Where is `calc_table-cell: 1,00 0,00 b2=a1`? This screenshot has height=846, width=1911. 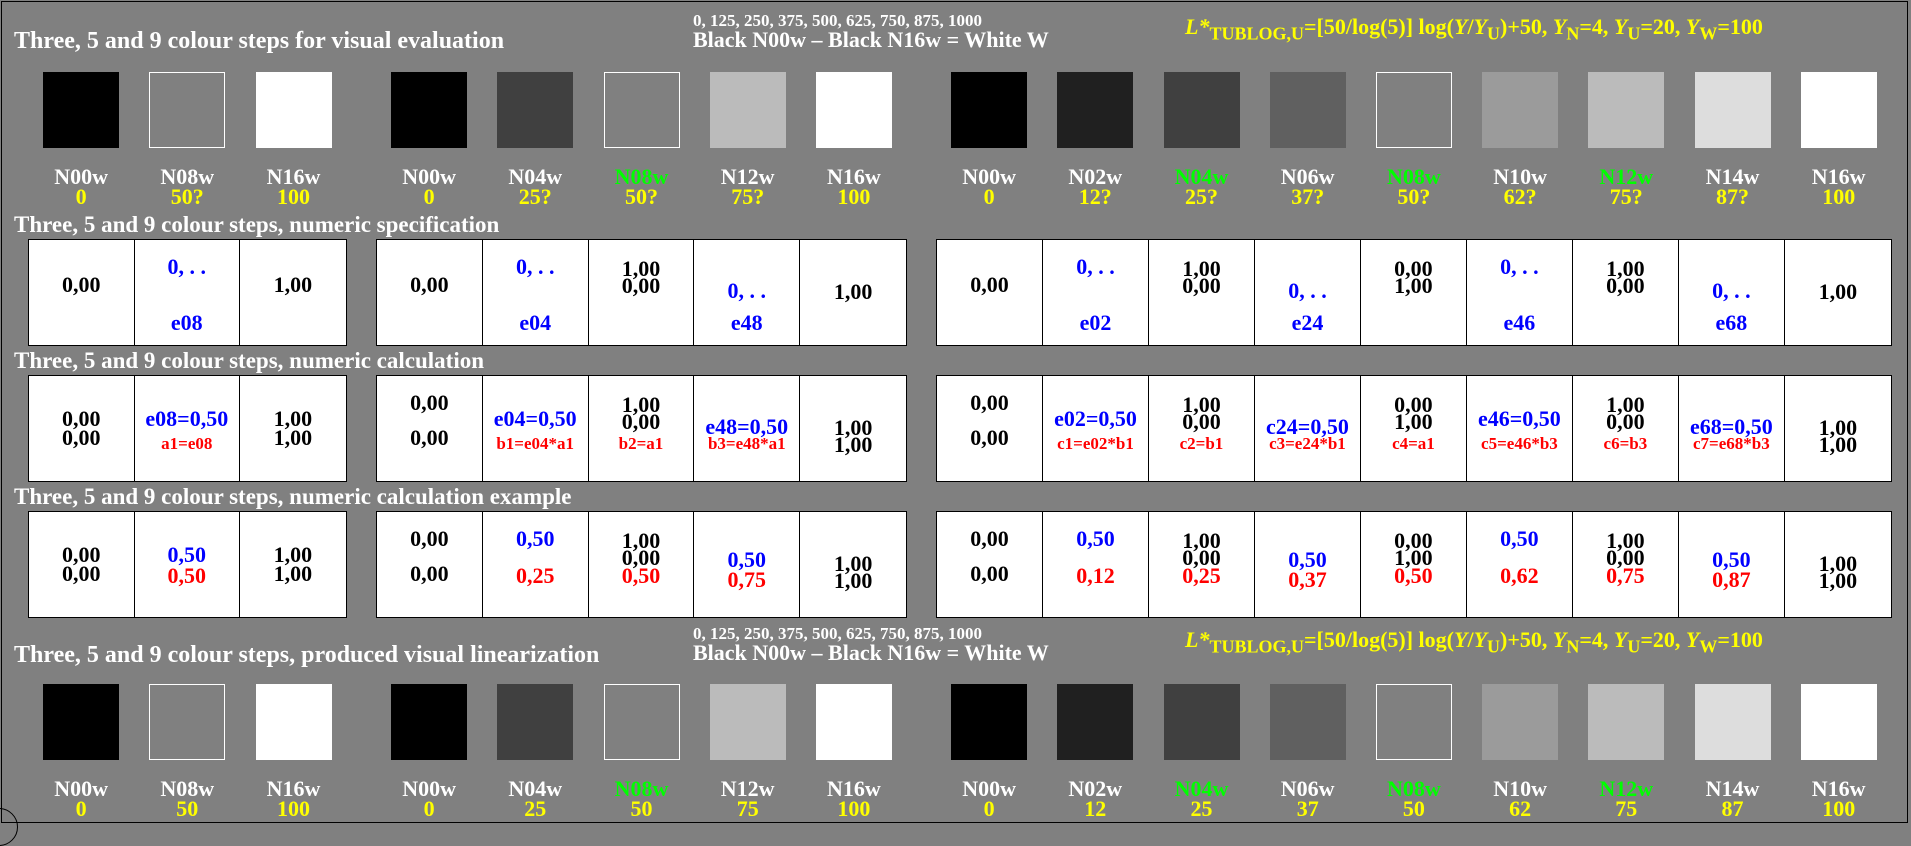 calc_table-cell: 1,00 0,00 b2=a1 is located at coordinates (642, 428).